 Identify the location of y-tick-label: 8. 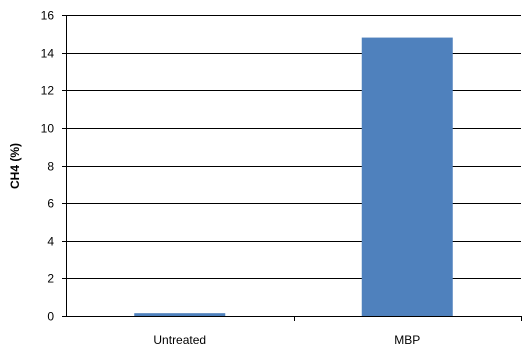
(50, 167).